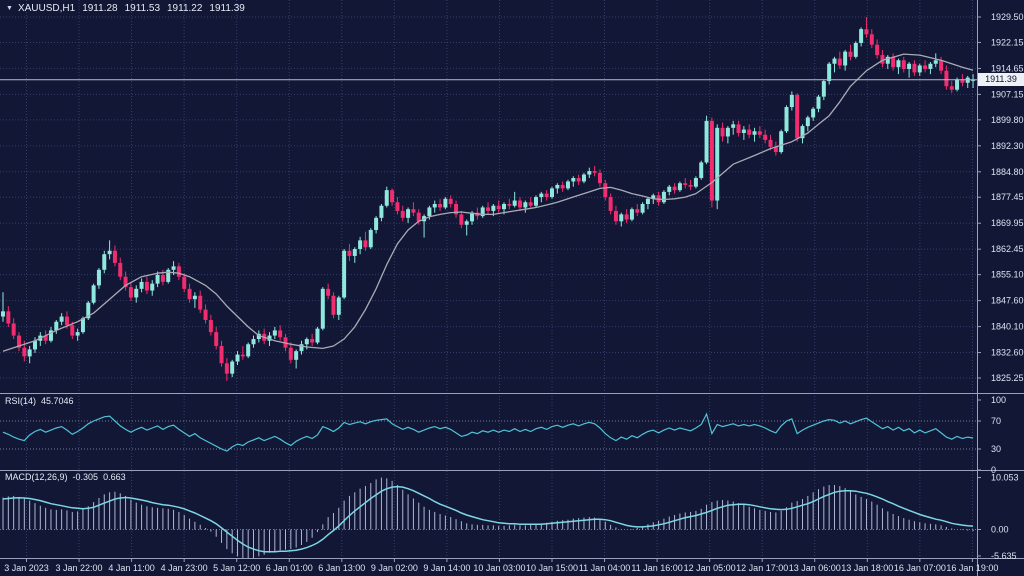 This screenshot has width=1024, height=576. I want to click on price-axis-label: 1869.95, so click(1007, 223).